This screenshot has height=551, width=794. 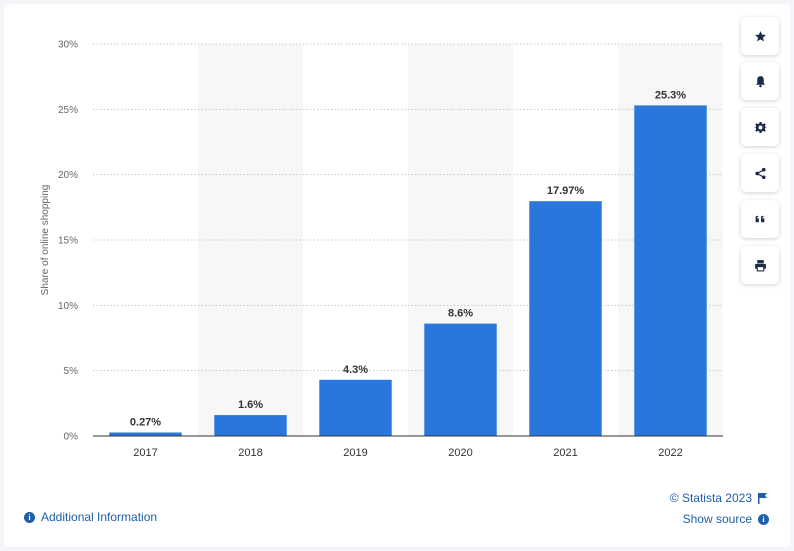 I want to click on y-axis-title: Share of online shopping, so click(x=45, y=240).